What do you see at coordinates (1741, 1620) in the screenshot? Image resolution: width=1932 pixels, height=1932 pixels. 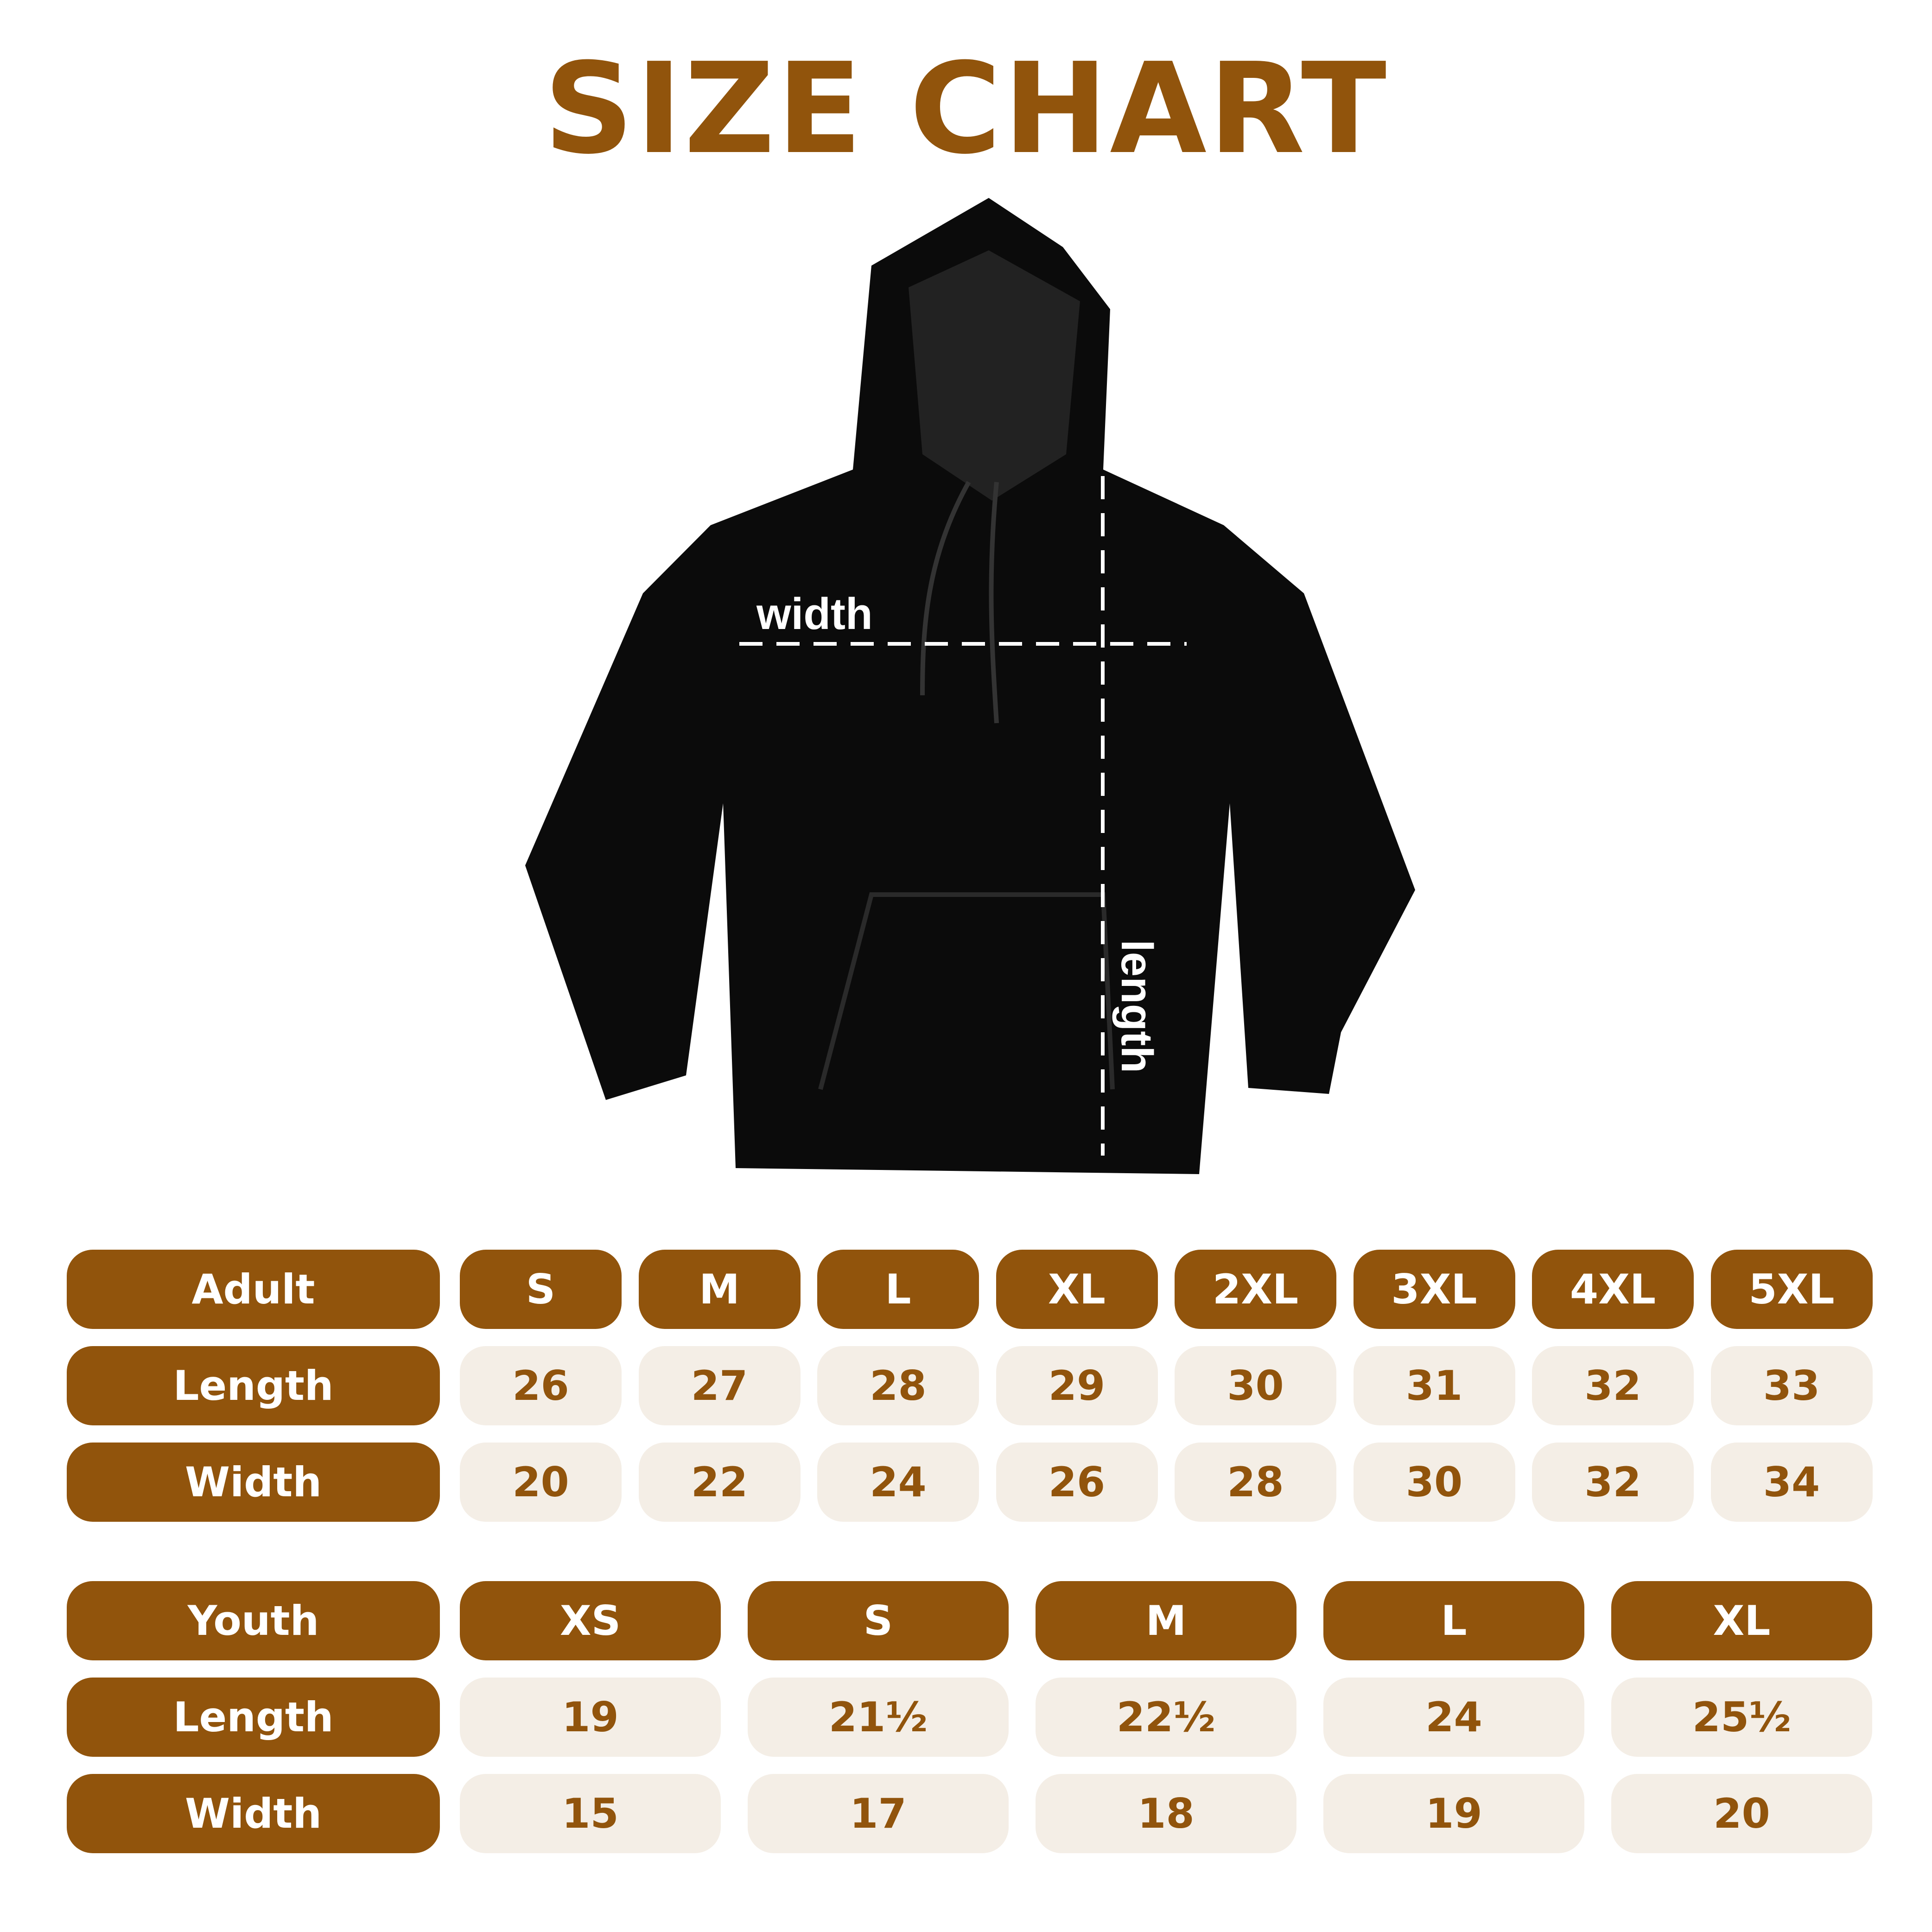 I see `youth-size-xl: XL` at bounding box center [1741, 1620].